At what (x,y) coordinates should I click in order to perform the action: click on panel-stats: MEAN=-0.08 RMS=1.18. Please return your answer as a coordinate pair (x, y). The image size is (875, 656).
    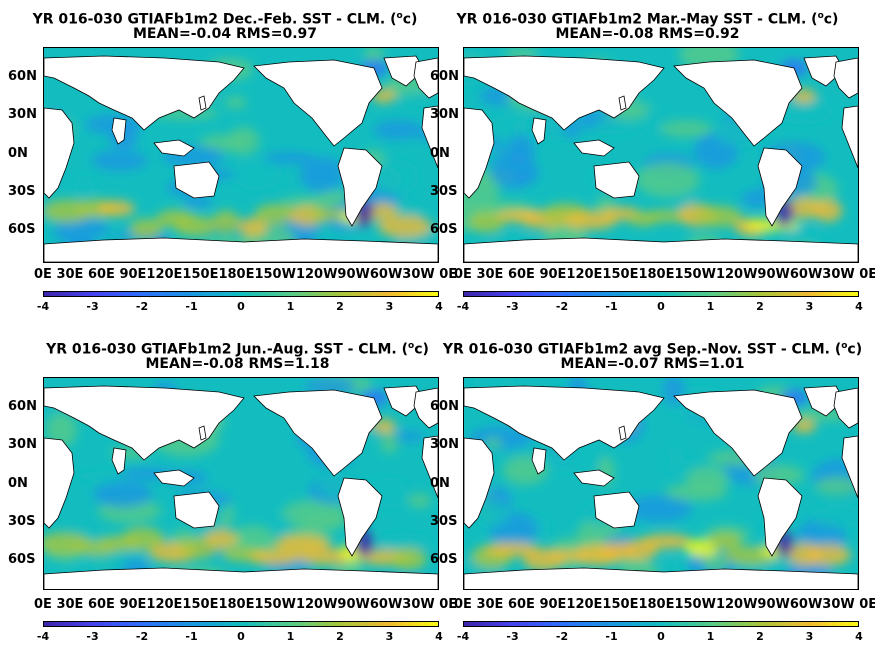
    Looking at the image, I should click on (237, 364).